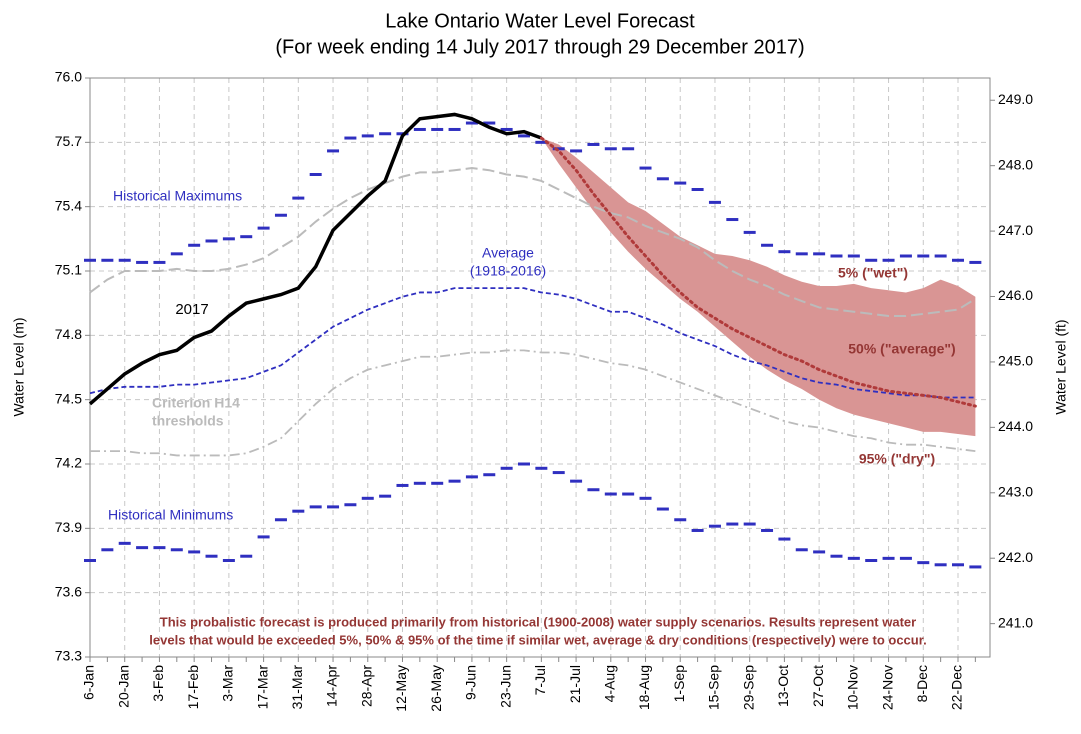 This screenshot has width=1081, height=734. Describe the element at coordinates (957, 687) in the screenshot. I see `x-tick-label: 22-Dec` at that location.